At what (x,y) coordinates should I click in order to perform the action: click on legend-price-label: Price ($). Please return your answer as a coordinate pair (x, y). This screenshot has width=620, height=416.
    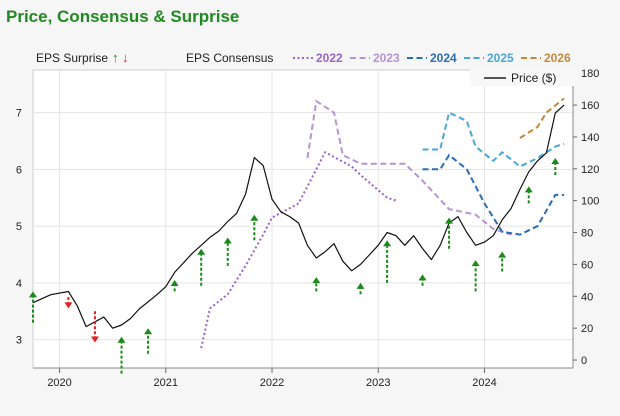
    Looking at the image, I should click on (533, 78).